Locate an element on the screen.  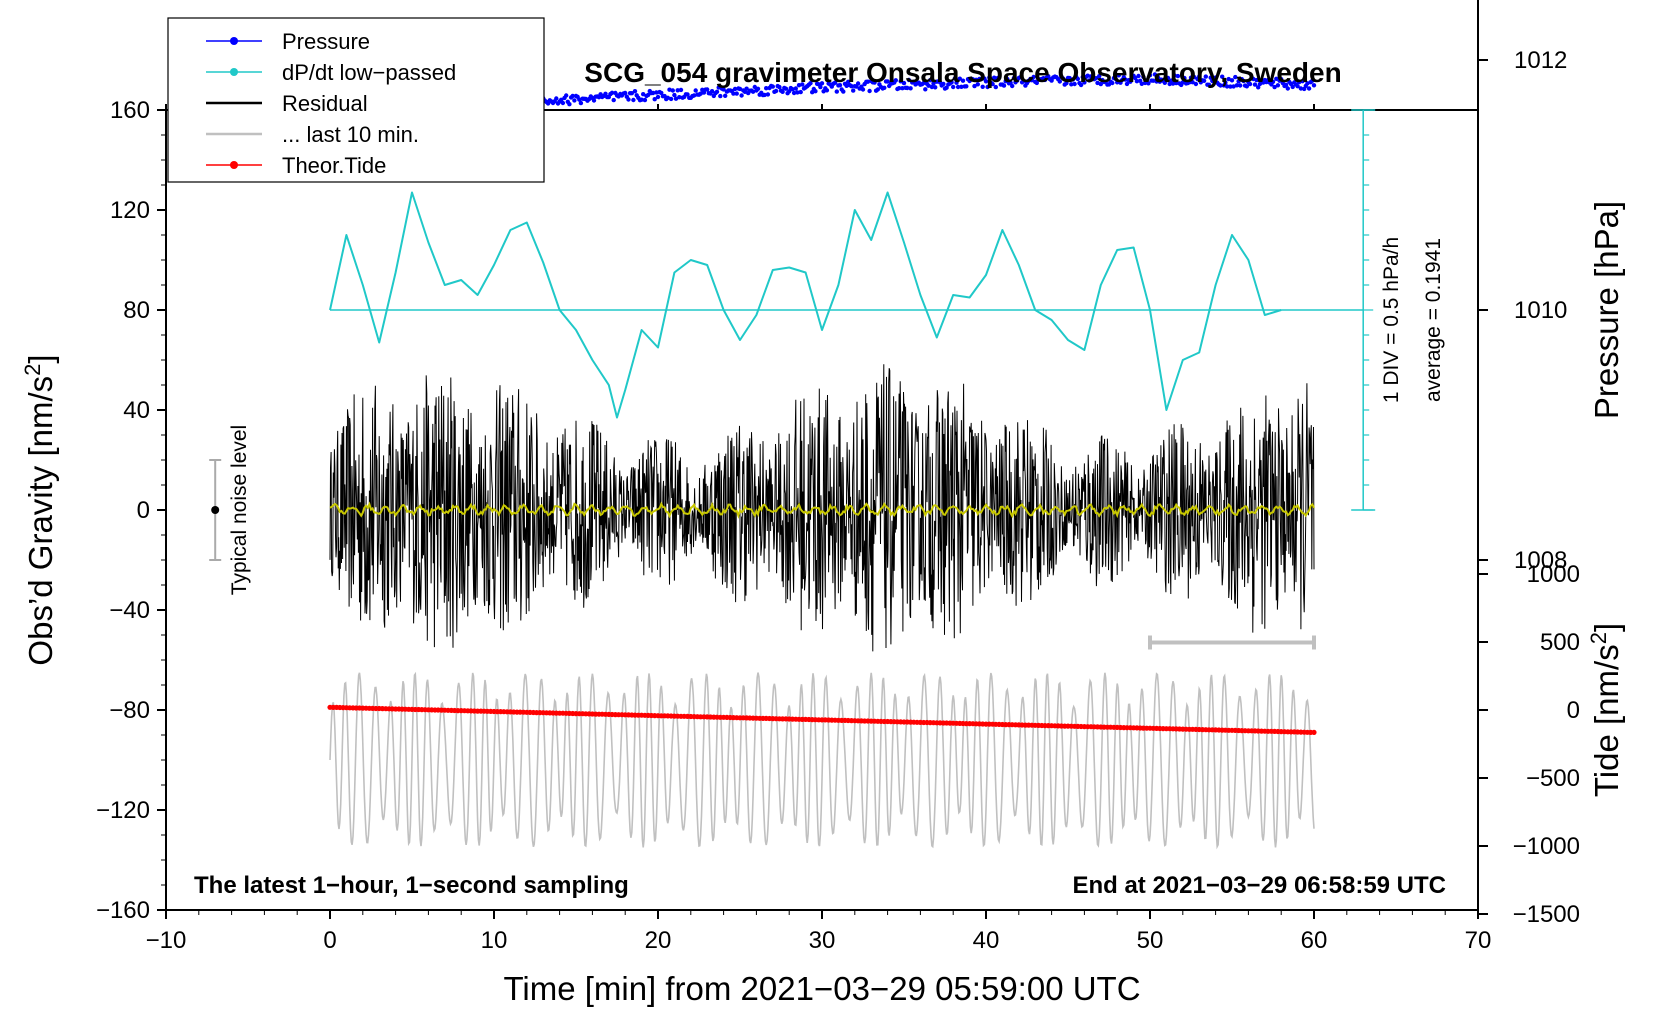
pressure-tick-label: 1008 is located at coordinates (1540, 560).